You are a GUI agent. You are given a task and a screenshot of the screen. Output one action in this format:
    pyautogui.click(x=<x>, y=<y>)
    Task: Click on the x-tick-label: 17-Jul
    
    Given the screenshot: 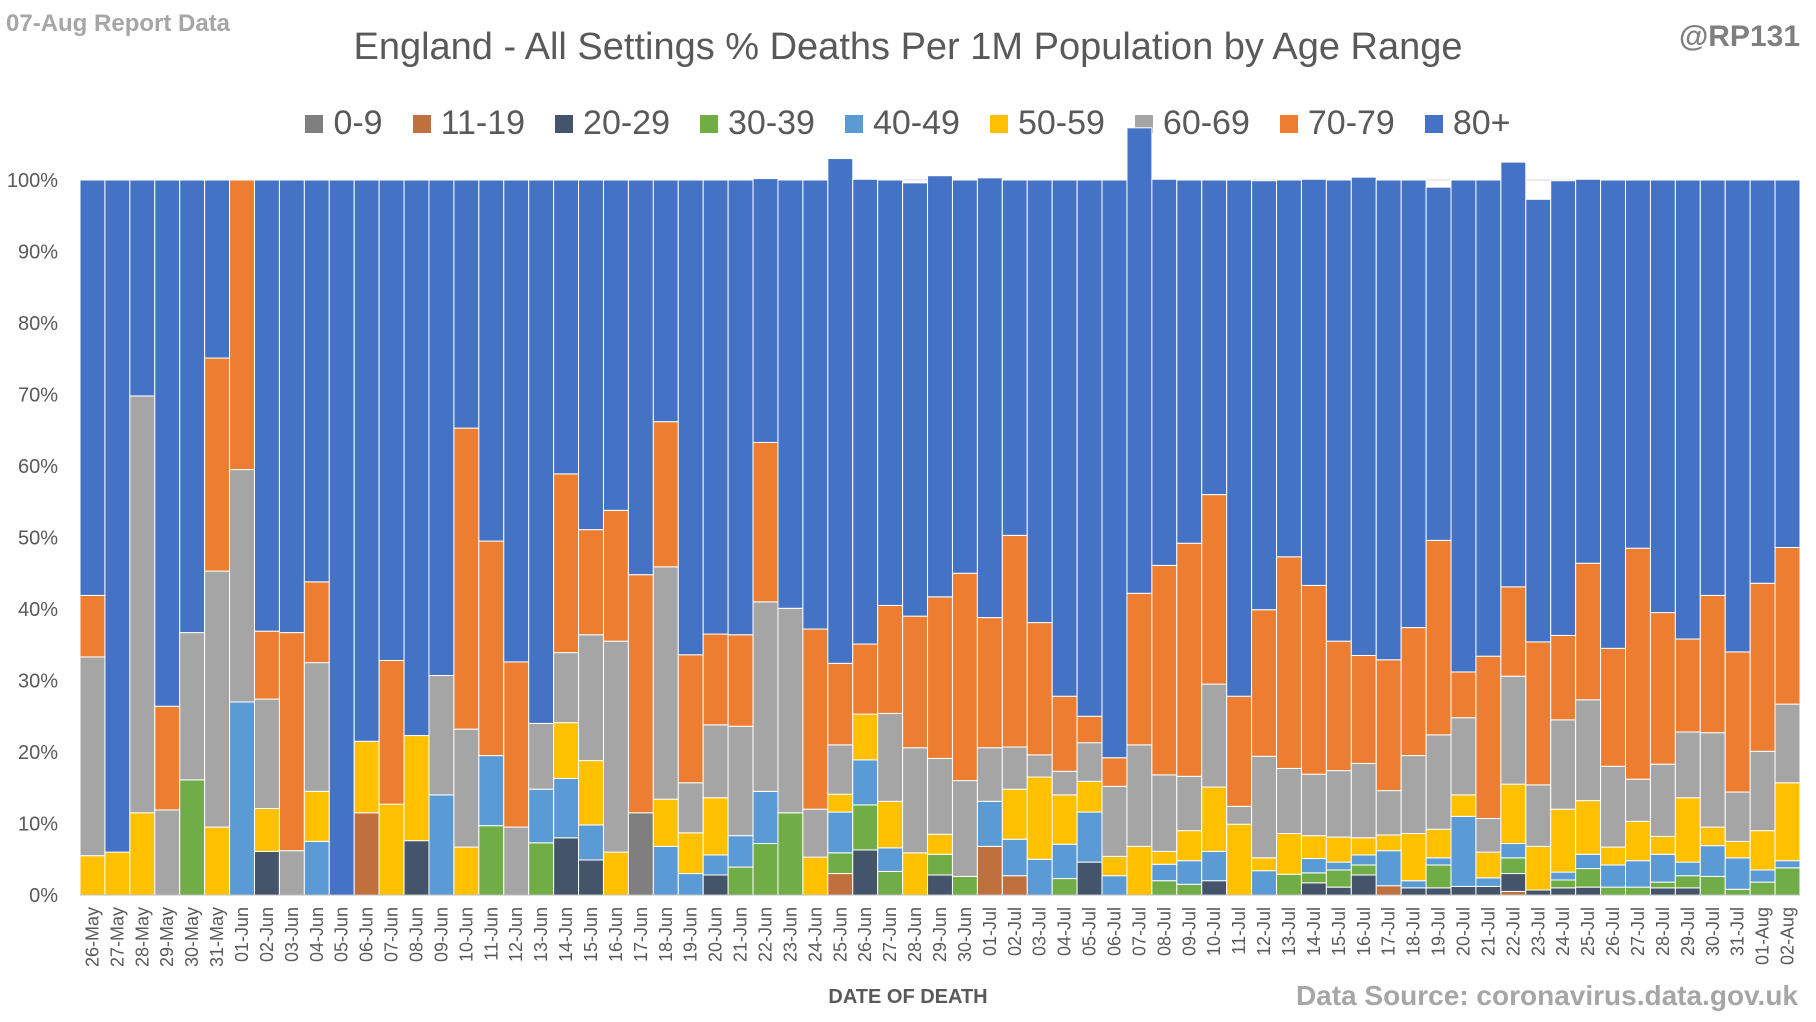 What is the action you would take?
    pyautogui.click(x=1389, y=931)
    